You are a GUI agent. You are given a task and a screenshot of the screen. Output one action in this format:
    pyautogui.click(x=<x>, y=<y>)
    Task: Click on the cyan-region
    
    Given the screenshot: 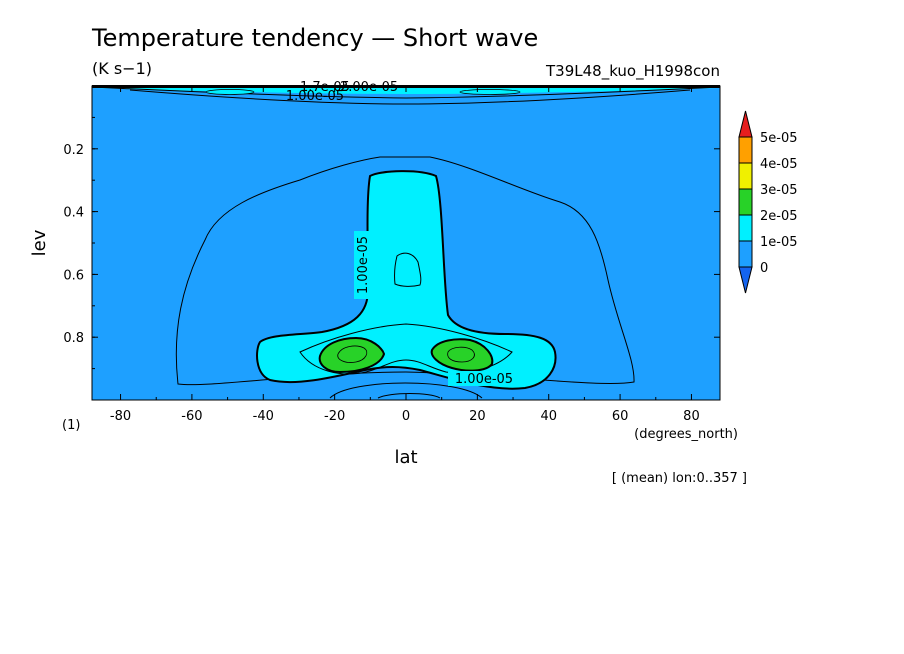 What is the action you would take?
    pyautogui.click(x=406, y=280)
    